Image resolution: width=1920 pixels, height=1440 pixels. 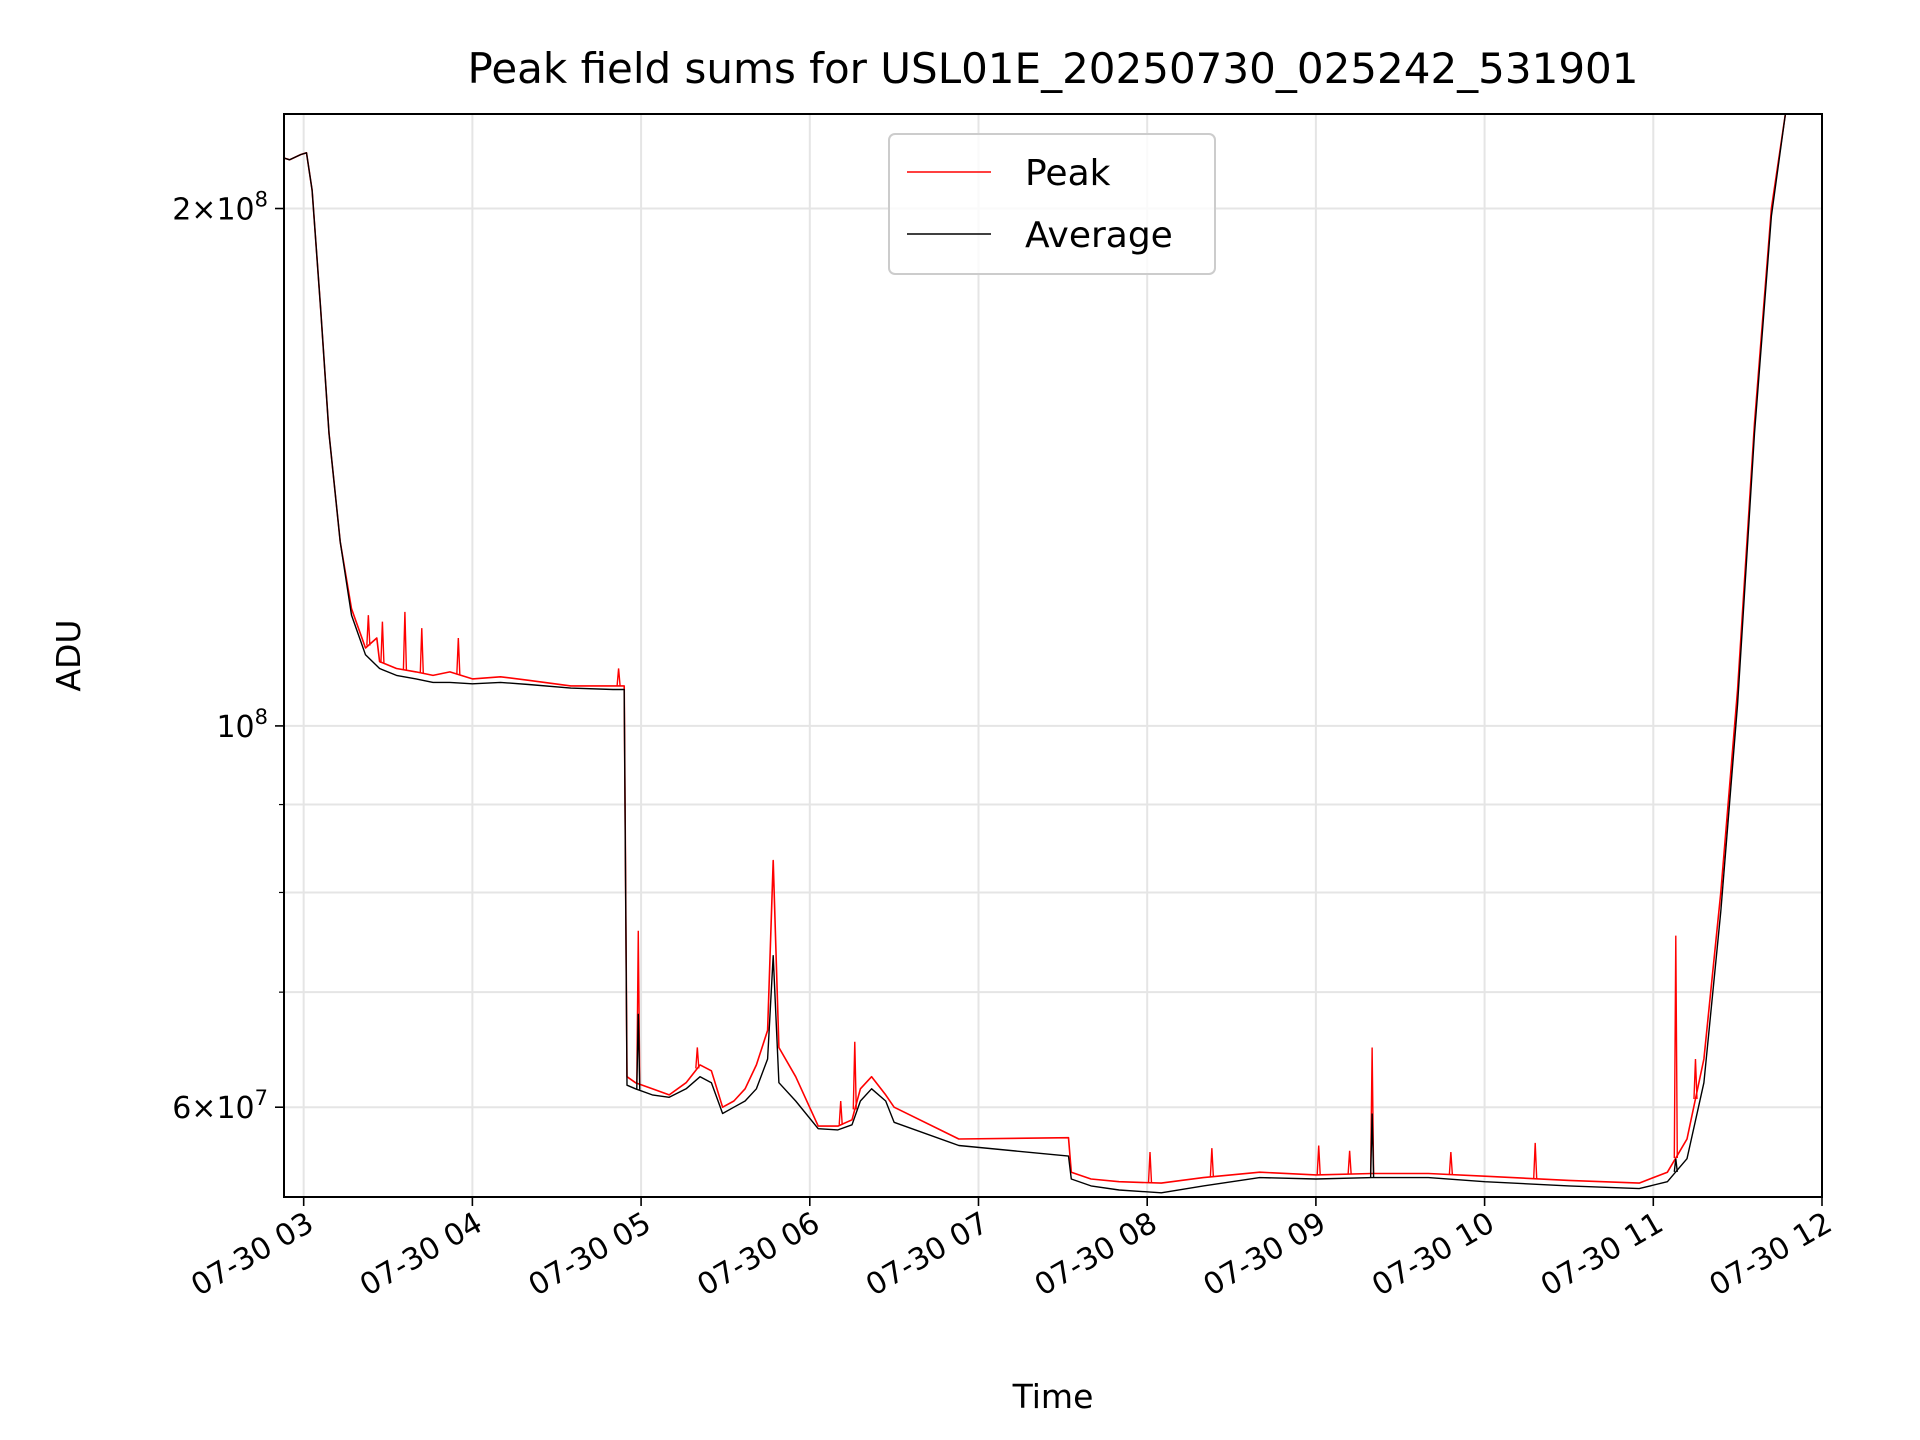 What do you see at coordinates (1068, 173) in the screenshot?
I see `legend-label-peak: Peak` at bounding box center [1068, 173].